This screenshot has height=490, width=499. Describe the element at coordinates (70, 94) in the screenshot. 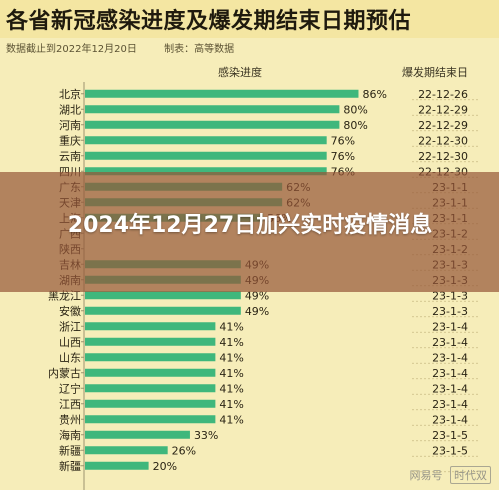

I see `category-label: 北京` at that location.